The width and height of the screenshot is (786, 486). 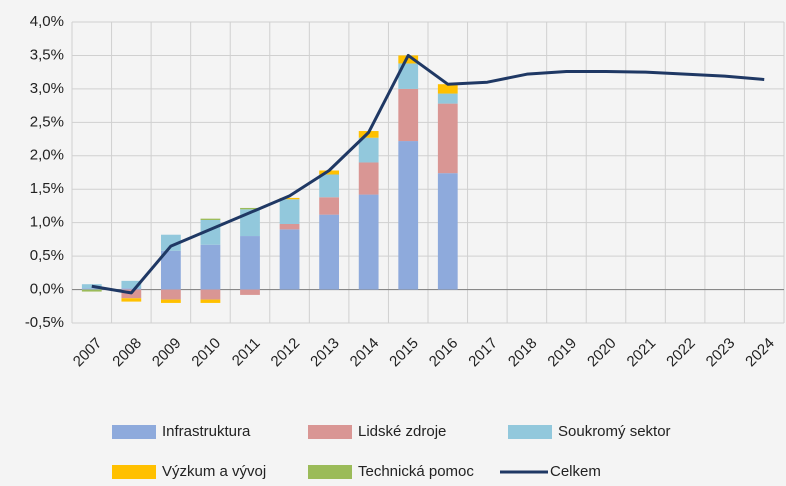 What do you see at coordinates (47, 155) in the screenshot?
I see `y-tick-label: 2,0%` at bounding box center [47, 155].